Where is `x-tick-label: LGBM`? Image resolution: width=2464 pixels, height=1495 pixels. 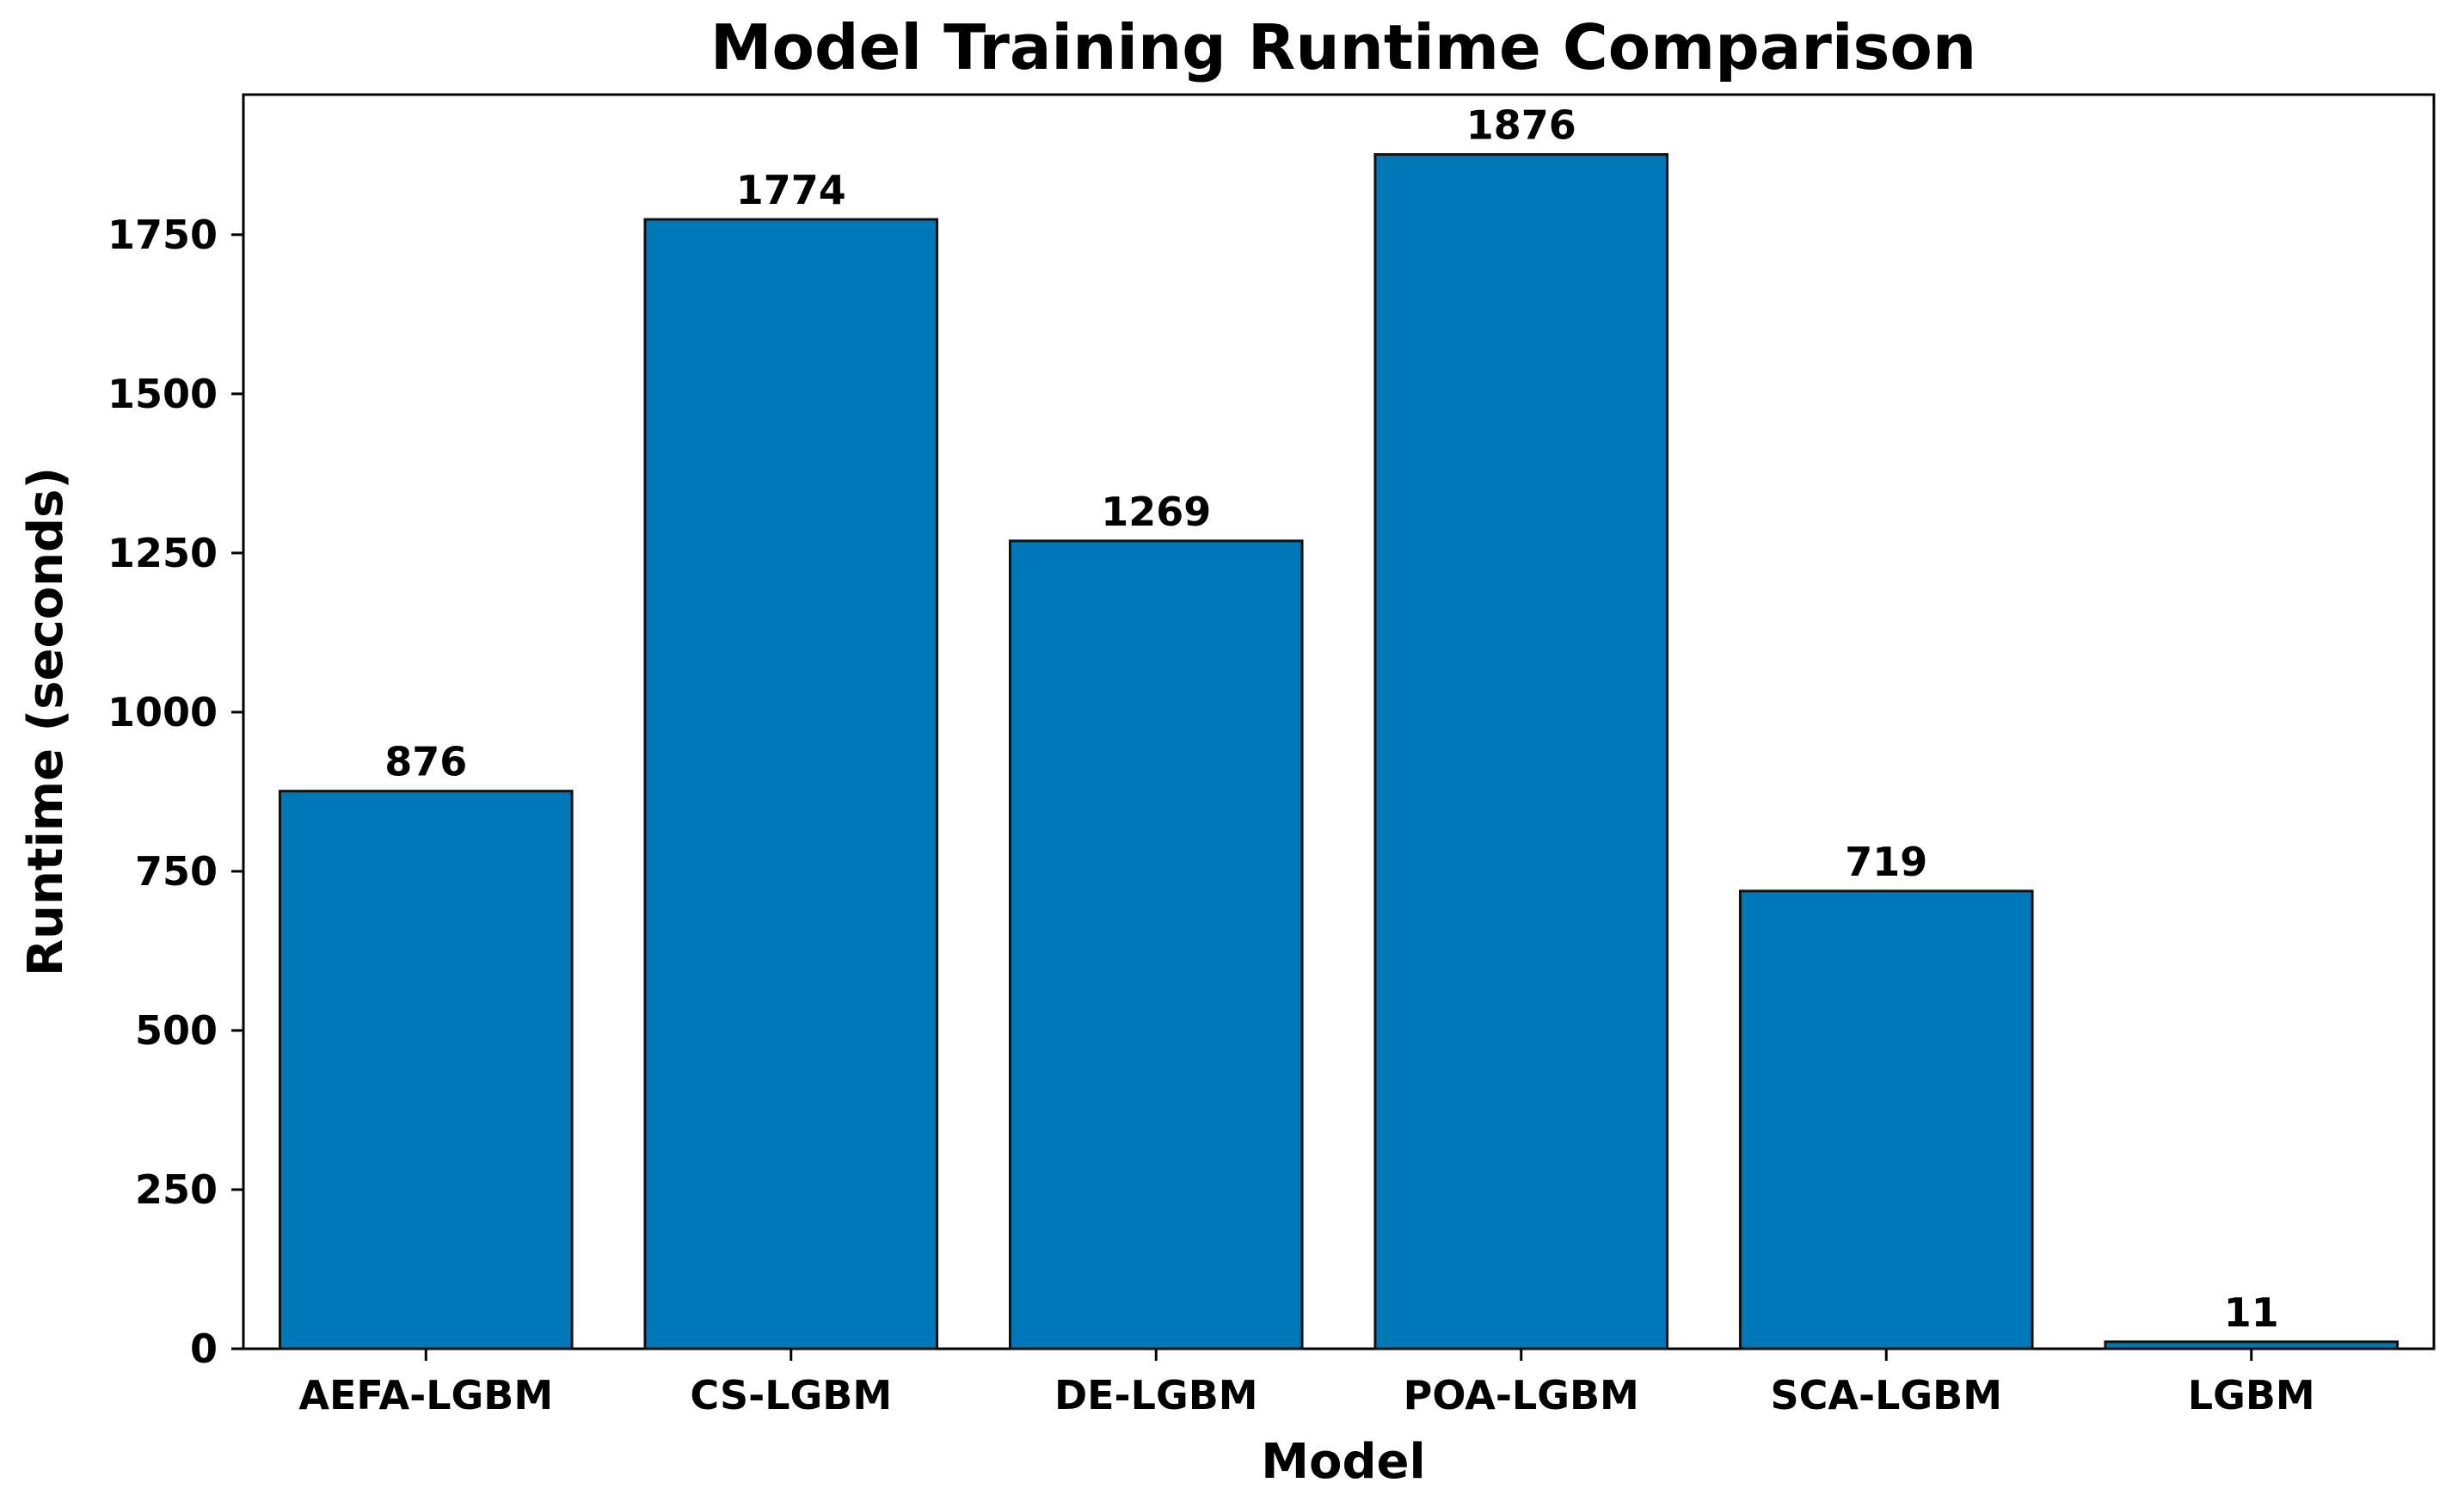 x-tick-label: LGBM is located at coordinates (2251, 1395).